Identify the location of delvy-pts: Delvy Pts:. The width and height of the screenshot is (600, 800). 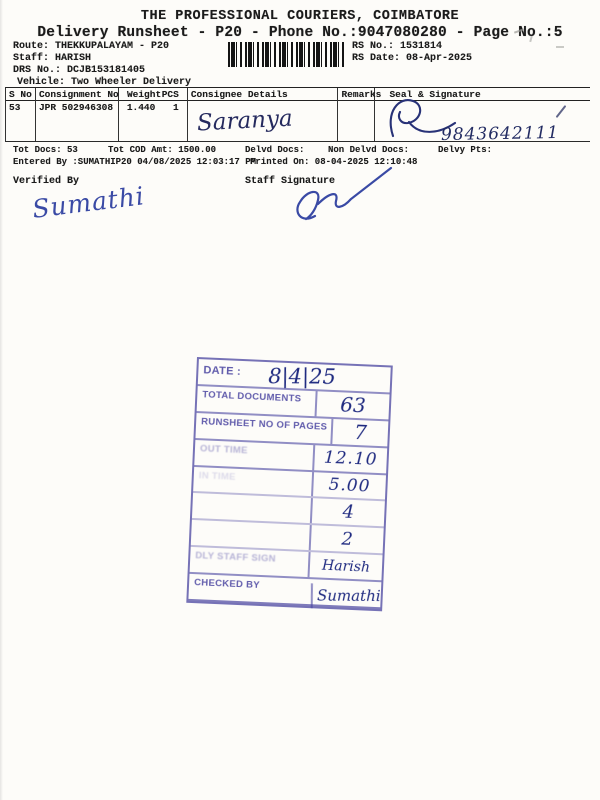
(465, 150).